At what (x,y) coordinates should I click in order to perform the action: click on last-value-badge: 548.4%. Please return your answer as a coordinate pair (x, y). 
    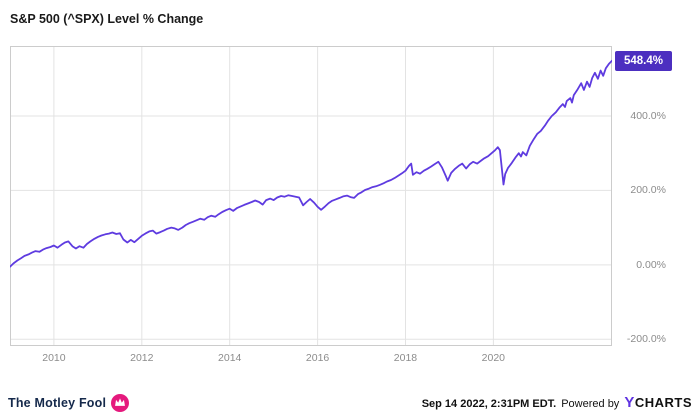
    Looking at the image, I should click on (644, 60).